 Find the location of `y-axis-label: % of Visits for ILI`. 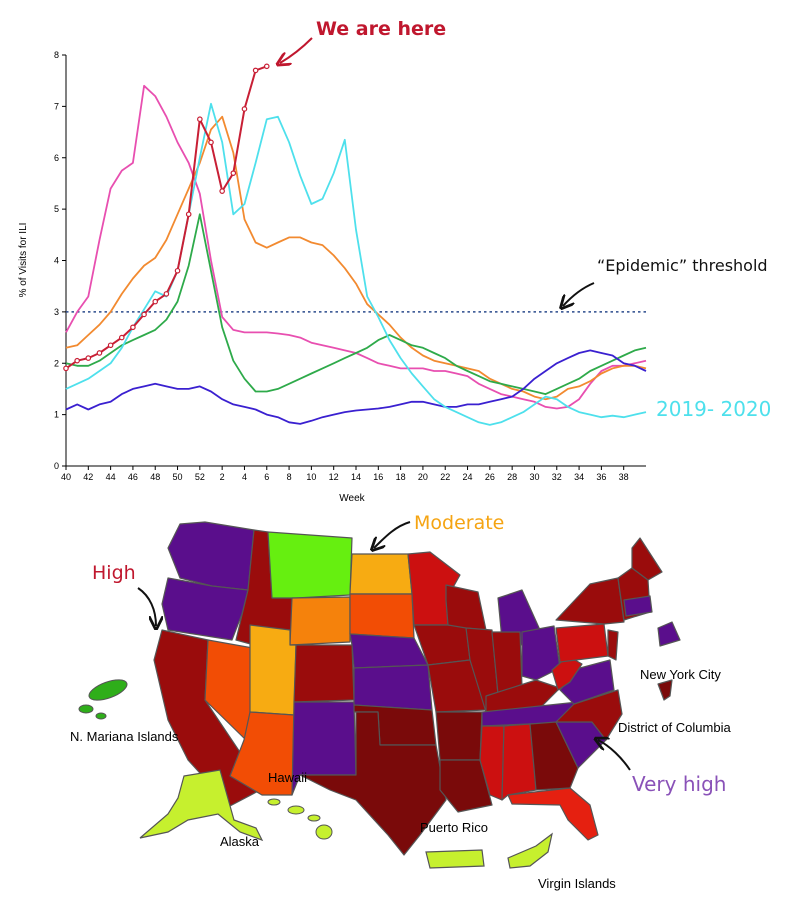

y-axis-label: % of Visits for ILI is located at coordinates (23, 260).